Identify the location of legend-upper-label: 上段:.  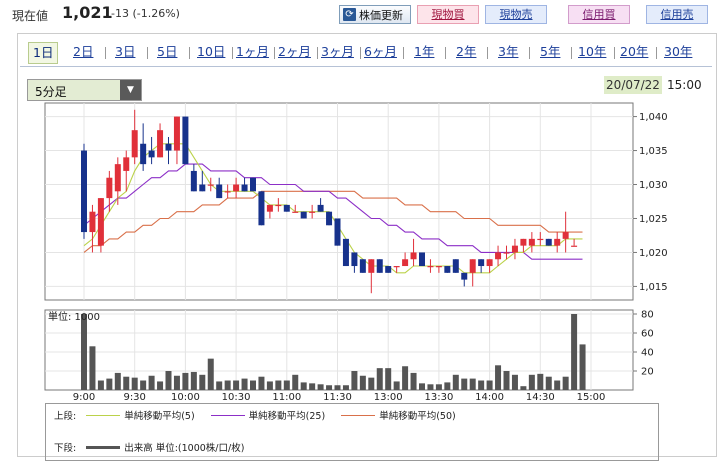
(65, 416).